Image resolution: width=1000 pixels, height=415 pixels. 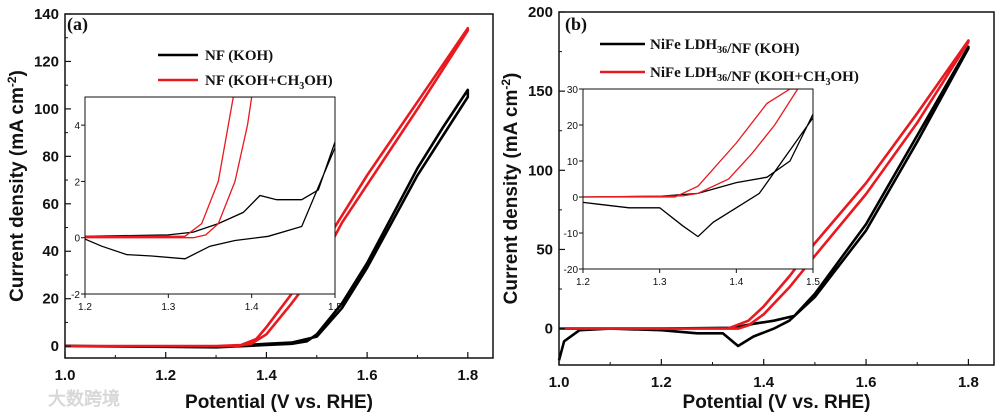 What do you see at coordinates (573, 162) in the screenshot?
I see `inset-y-tick-label: 10` at bounding box center [573, 162].